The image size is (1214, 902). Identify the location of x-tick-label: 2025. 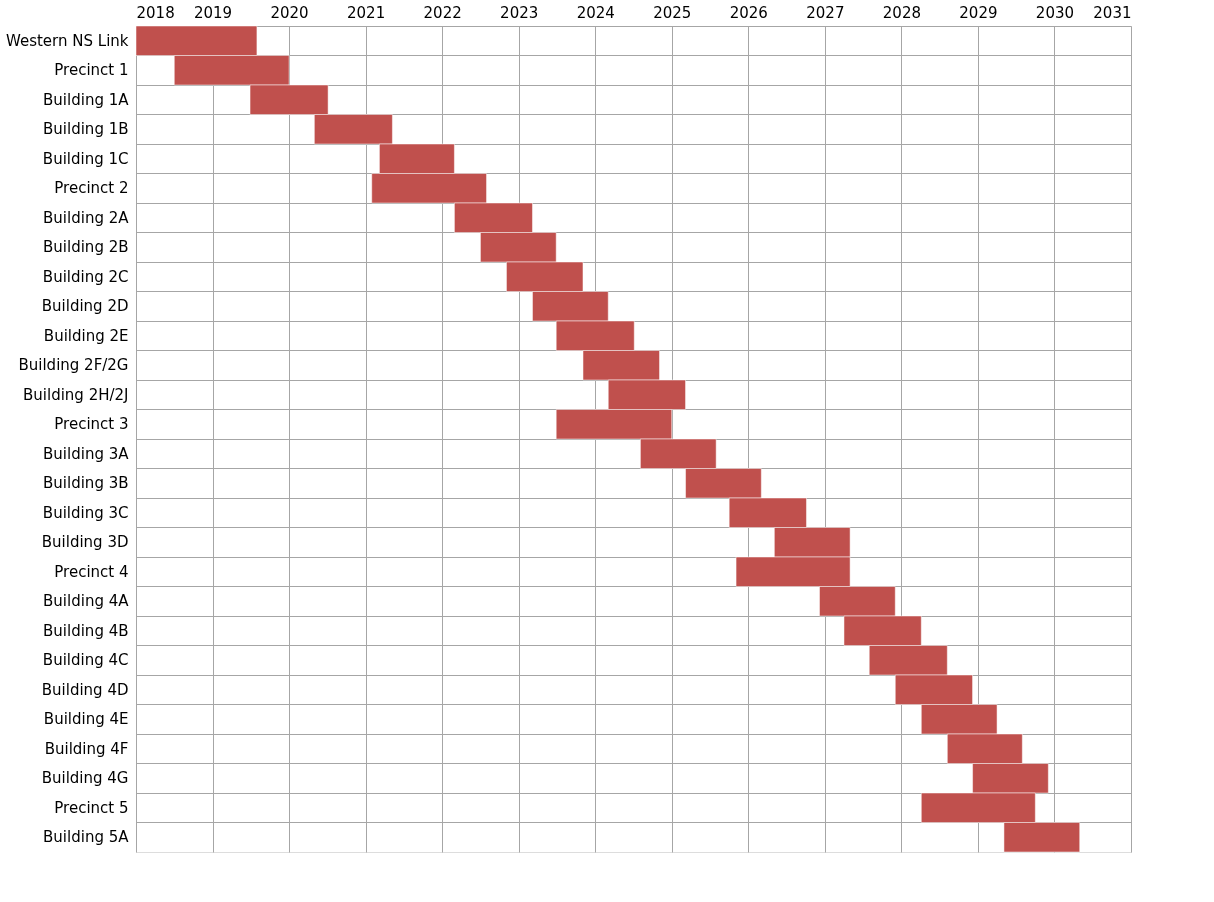
(672, 12).